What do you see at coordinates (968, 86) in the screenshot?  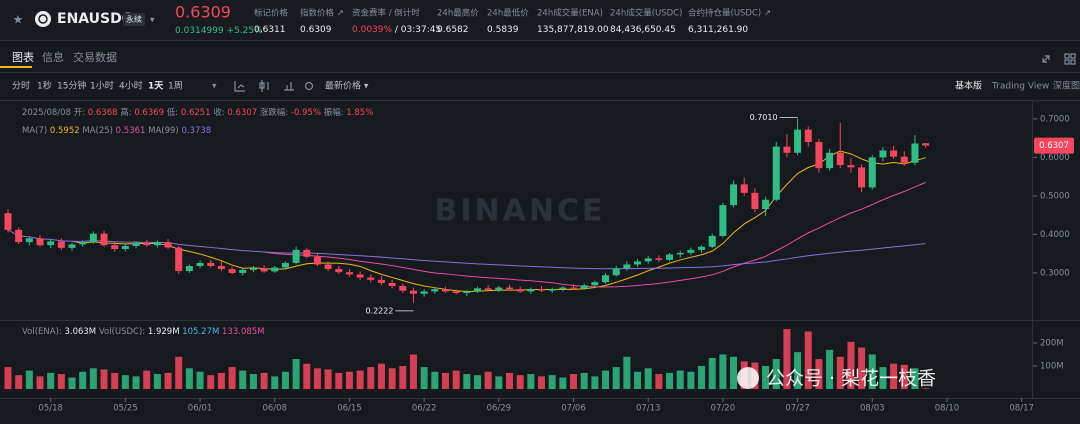 I see `view-option: 基本版` at bounding box center [968, 86].